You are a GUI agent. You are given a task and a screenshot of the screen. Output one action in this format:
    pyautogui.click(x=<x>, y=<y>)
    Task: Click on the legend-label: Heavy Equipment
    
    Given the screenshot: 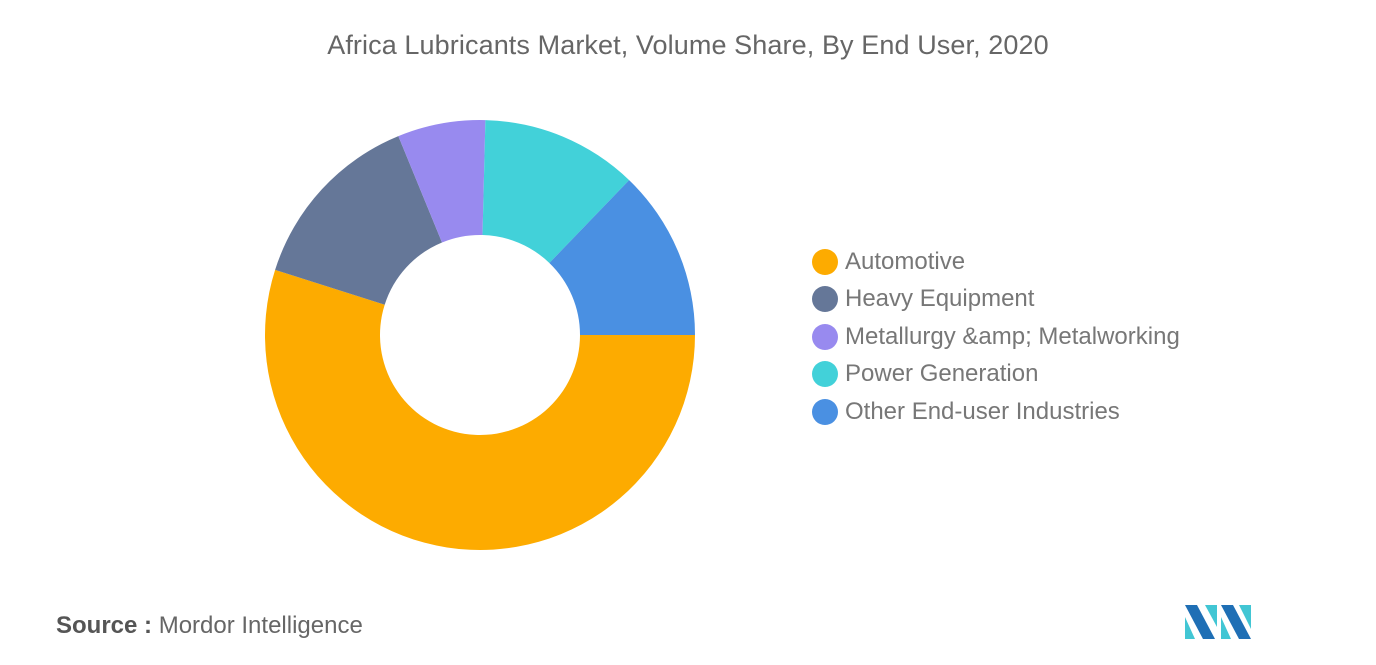 What is the action you would take?
    pyautogui.click(x=940, y=299)
    